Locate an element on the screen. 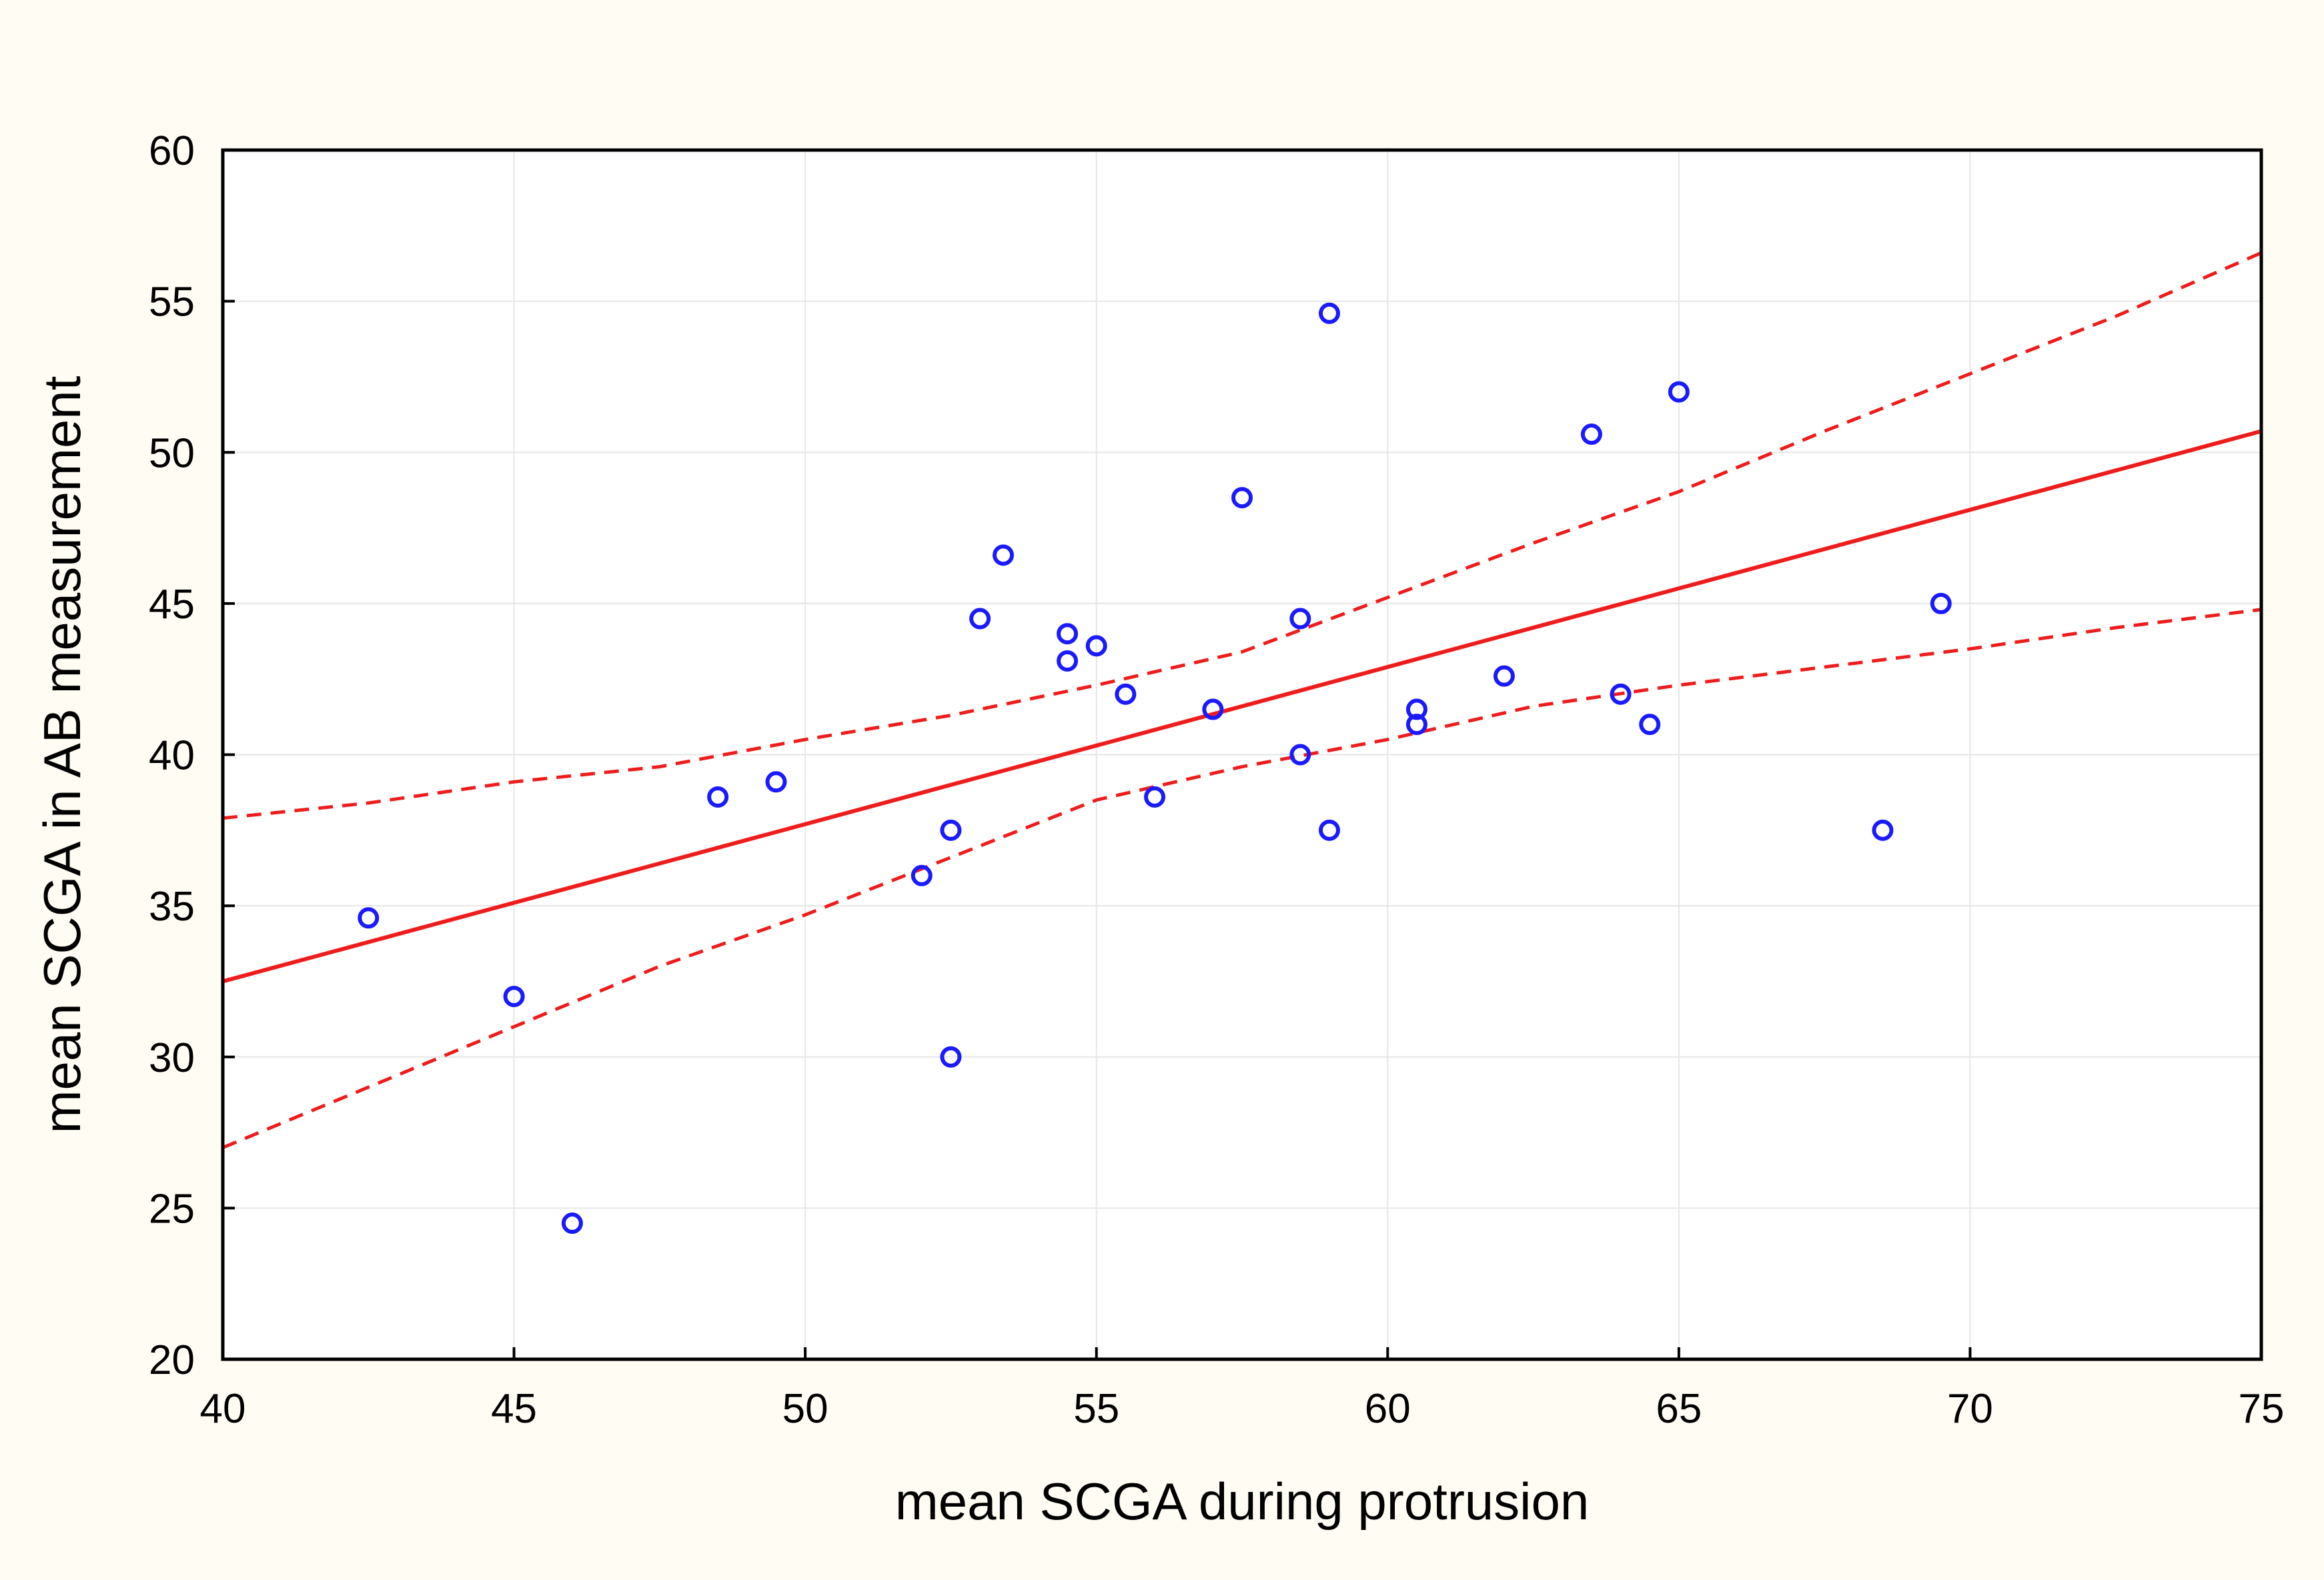 This screenshot has width=2324, height=1580. x-tick-label: 65 is located at coordinates (1679, 1409).